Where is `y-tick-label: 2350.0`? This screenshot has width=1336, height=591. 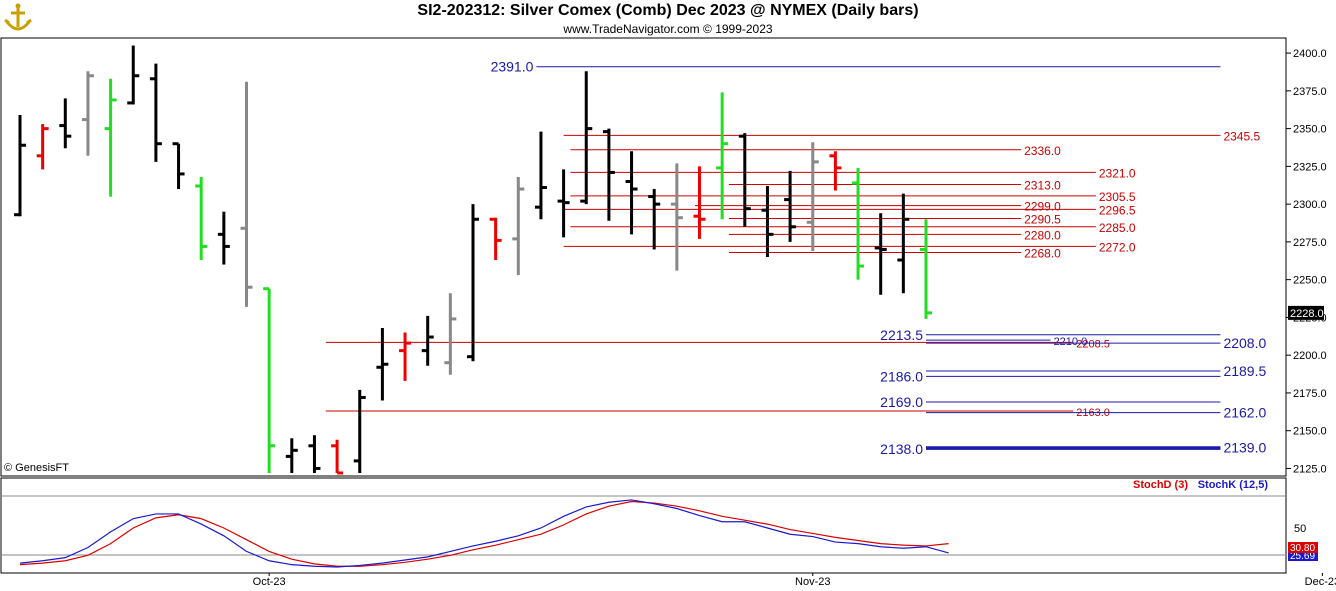 y-tick-label: 2350.0 is located at coordinates (1310, 130).